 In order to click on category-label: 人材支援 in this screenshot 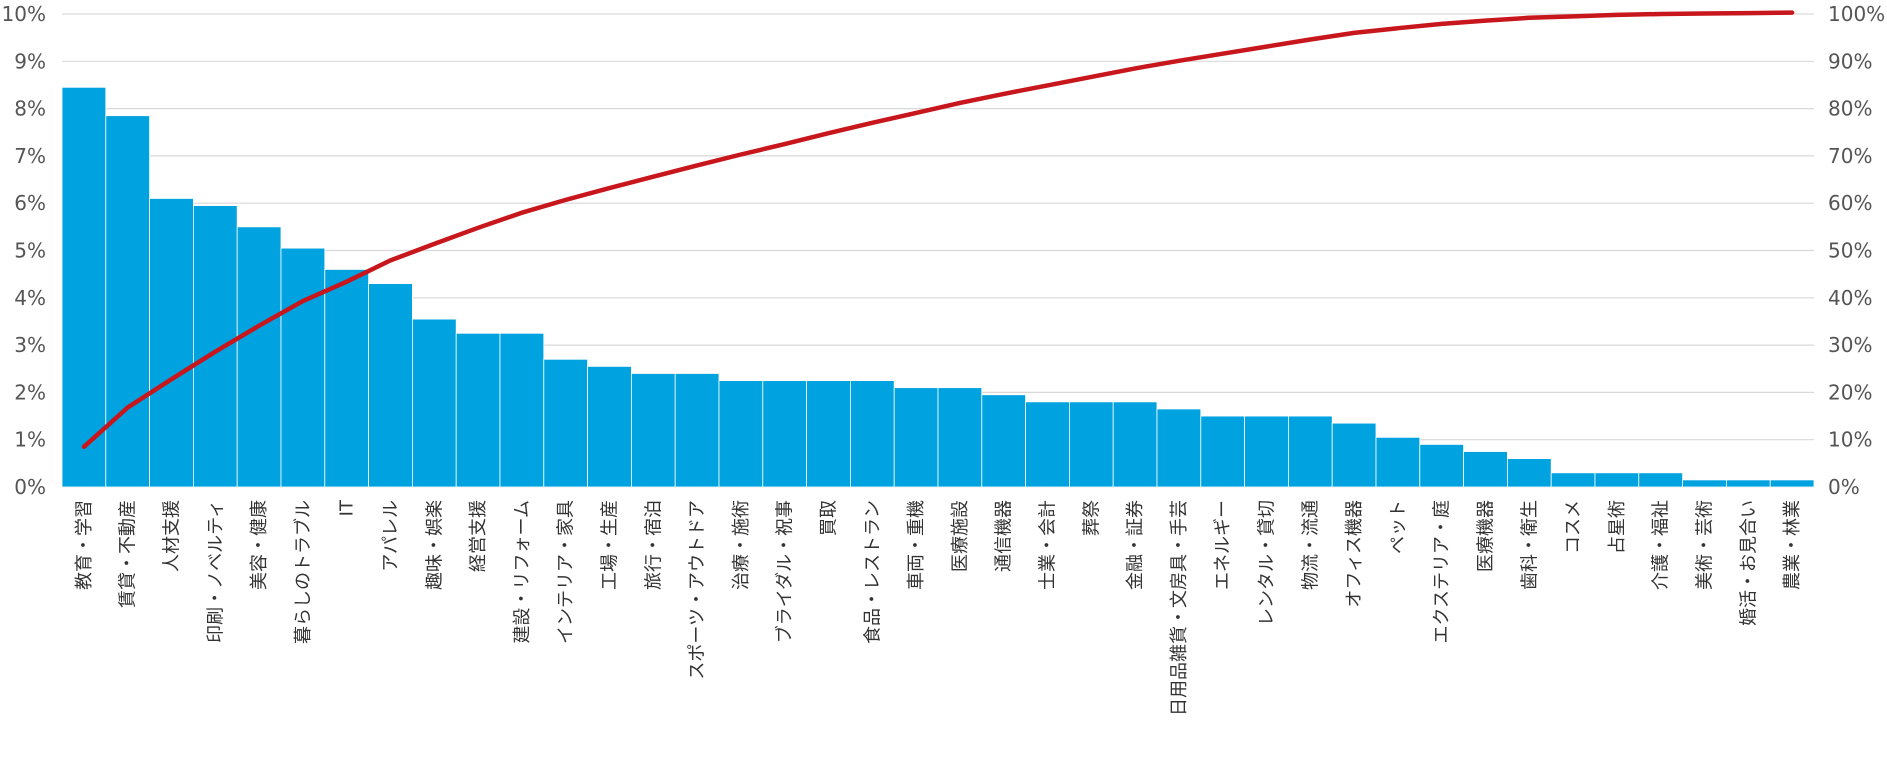, I will do `click(172, 536)`.